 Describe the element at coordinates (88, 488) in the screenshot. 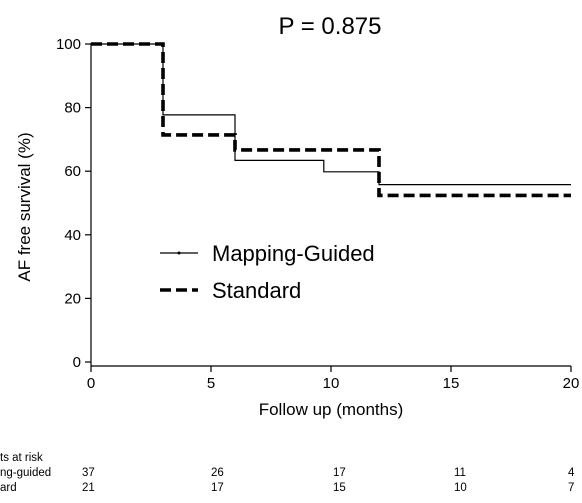

I see `risk-count: 21` at that location.